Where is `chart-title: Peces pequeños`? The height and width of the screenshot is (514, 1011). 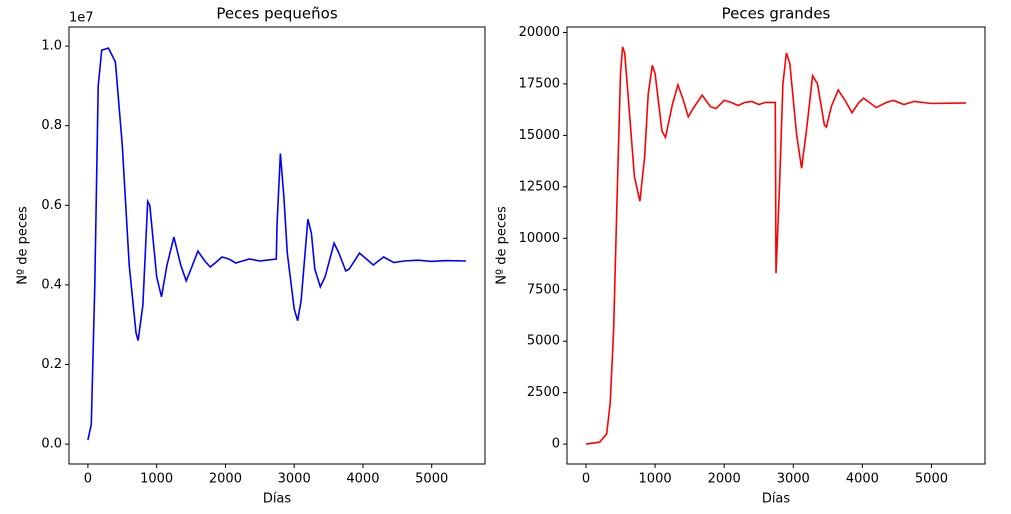 chart-title: Peces pequeños is located at coordinates (276, 14).